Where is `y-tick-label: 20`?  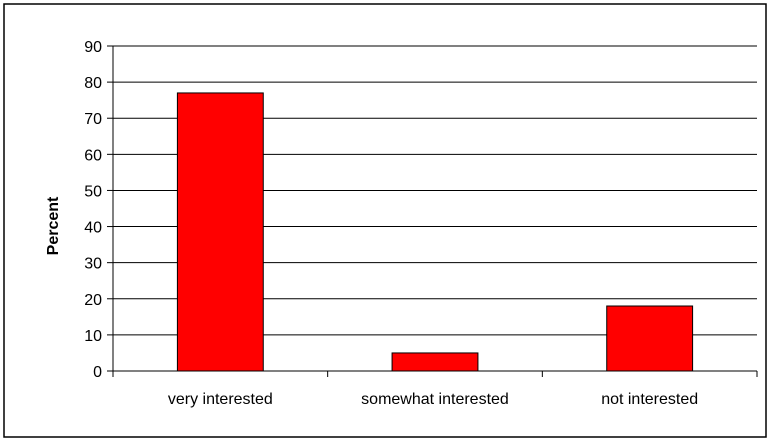
y-tick-label: 20 is located at coordinates (93, 300).